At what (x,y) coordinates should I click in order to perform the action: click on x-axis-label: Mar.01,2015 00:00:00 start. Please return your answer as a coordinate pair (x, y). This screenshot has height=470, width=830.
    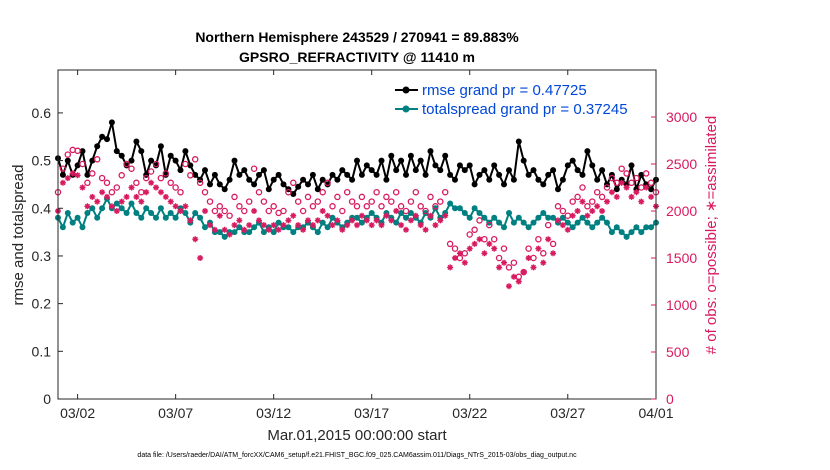
    Looking at the image, I should click on (357, 435).